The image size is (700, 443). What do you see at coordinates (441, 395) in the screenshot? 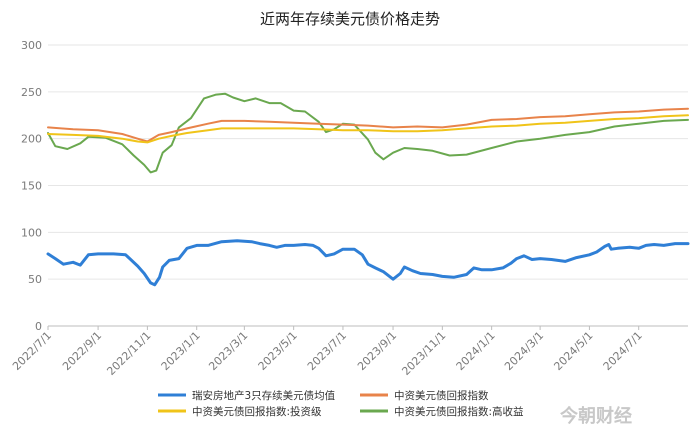
I see `legend-label-2: 中资美元债回报指数` at bounding box center [441, 395].